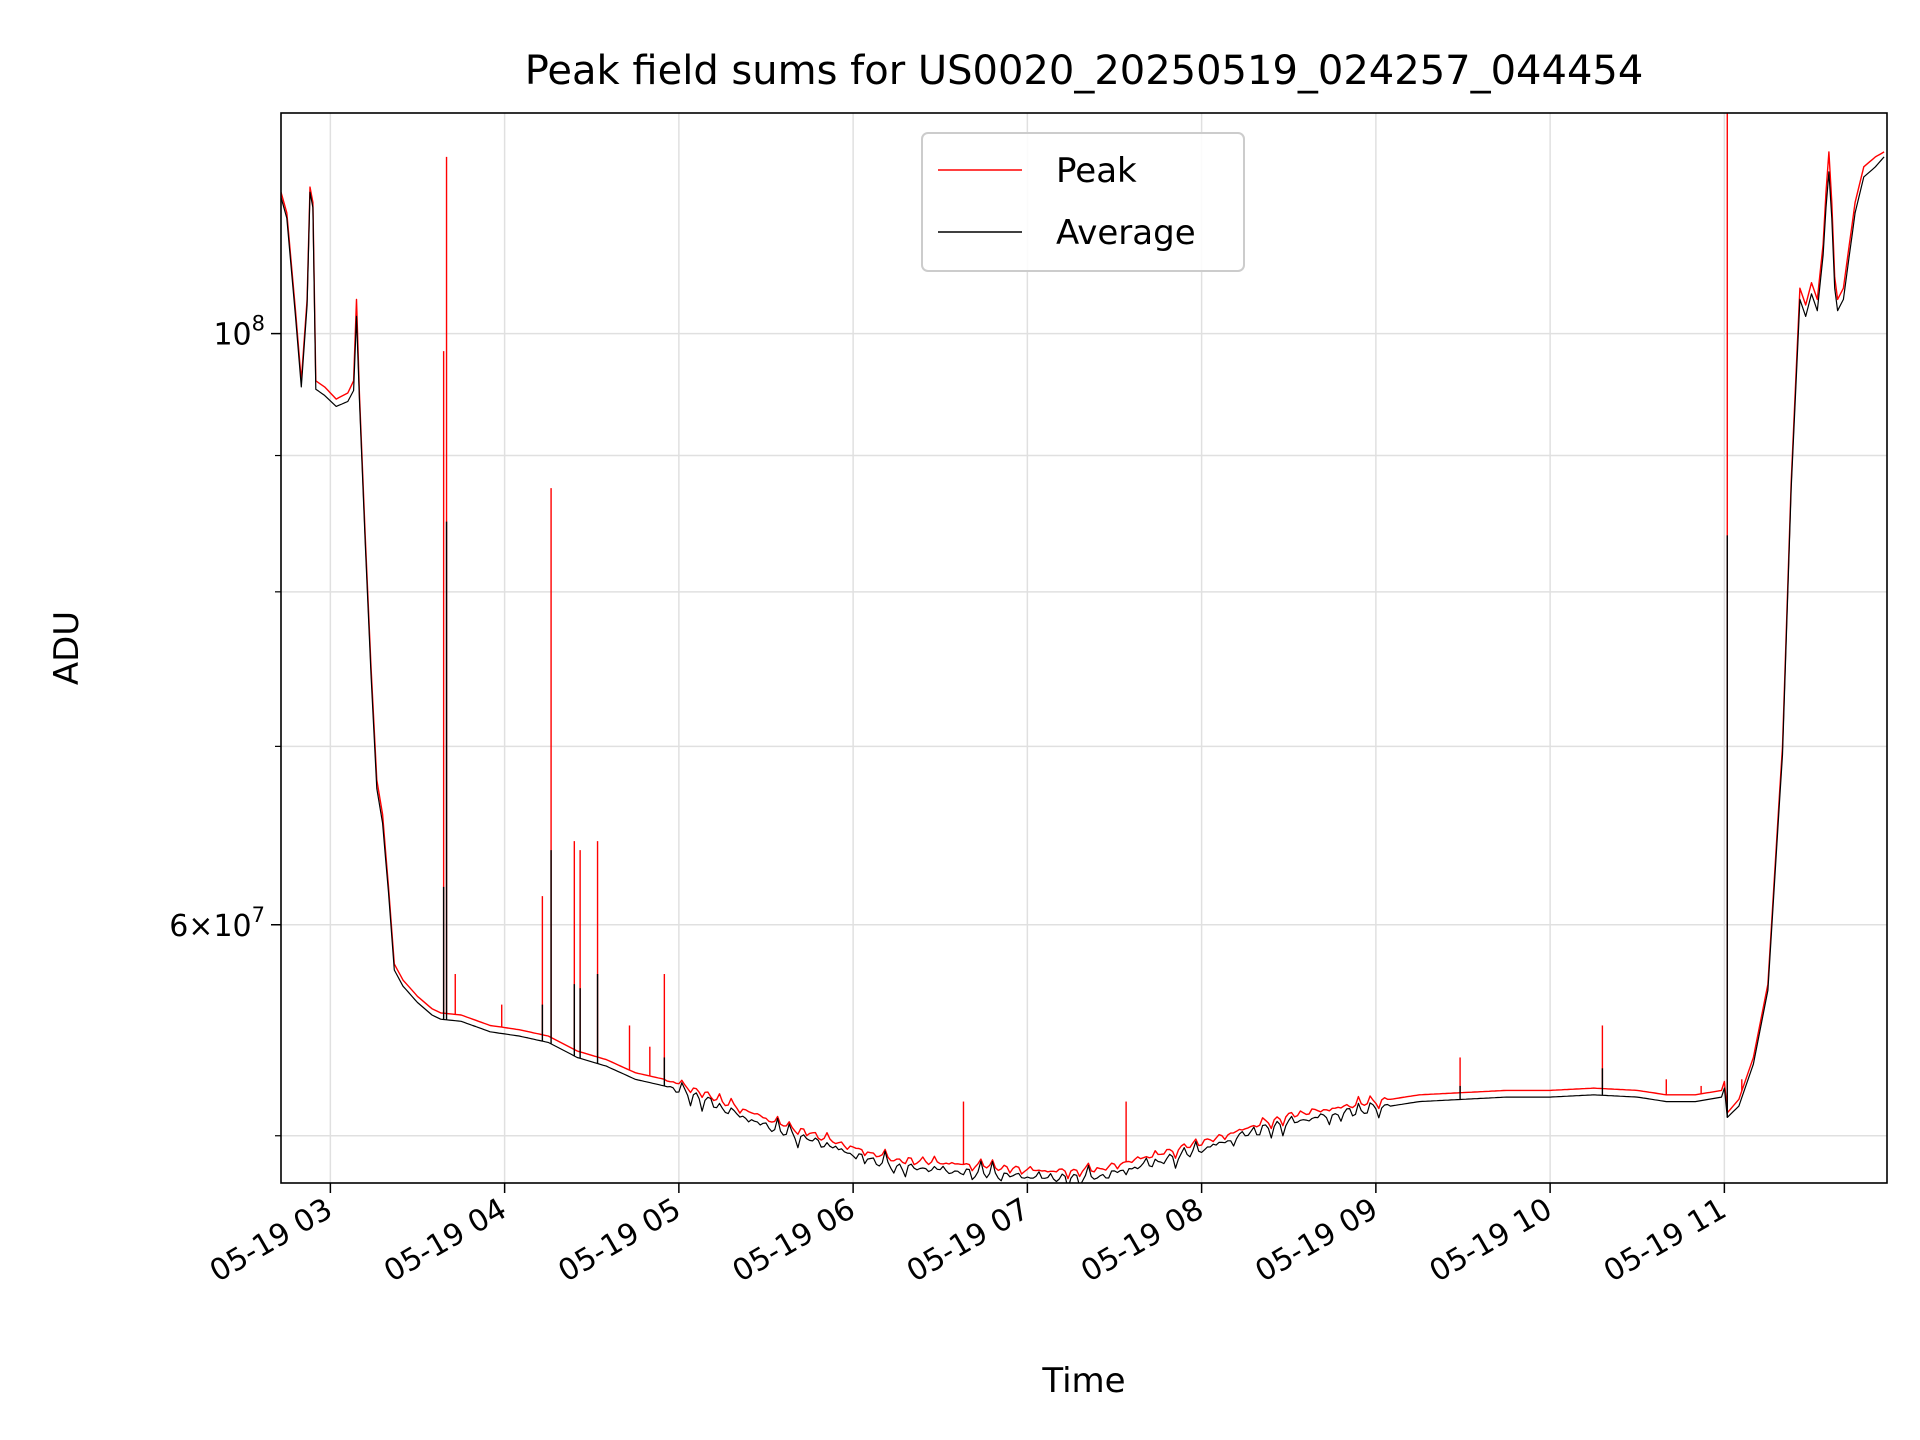 Image resolution: width=1920 pixels, height=1440 pixels. I want to click on y-tick-label: 6×107, so click(217, 923).